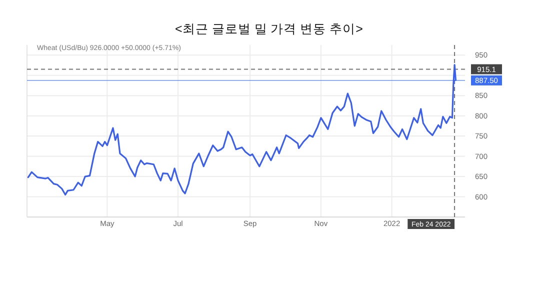 This screenshot has height=290, width=538. Describe the element at coordinates (269, 29) in the screenshot. I see `chart-title: <최근 글로벌 밀 가격 변동 추이>` at that location.